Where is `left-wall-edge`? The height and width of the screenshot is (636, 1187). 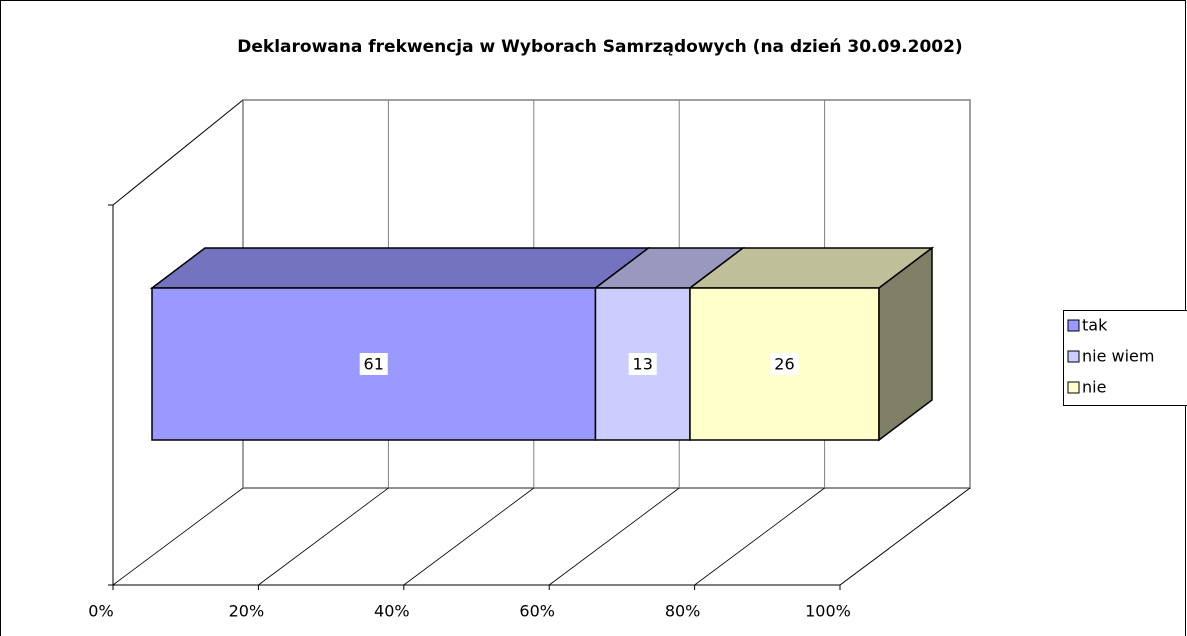 left-wall-edge is located at coordinates (178, 152).